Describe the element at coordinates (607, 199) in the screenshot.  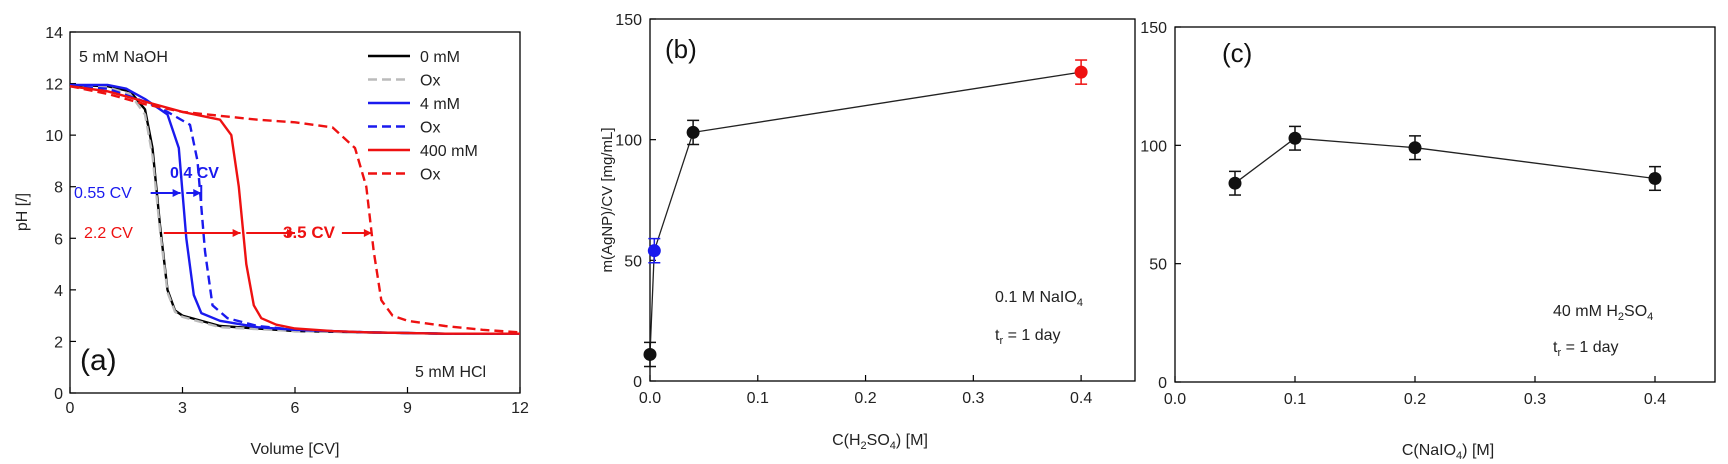
I see `panel-b-ylabel: m(AgNP)/CV [mg/mL]` at that location.